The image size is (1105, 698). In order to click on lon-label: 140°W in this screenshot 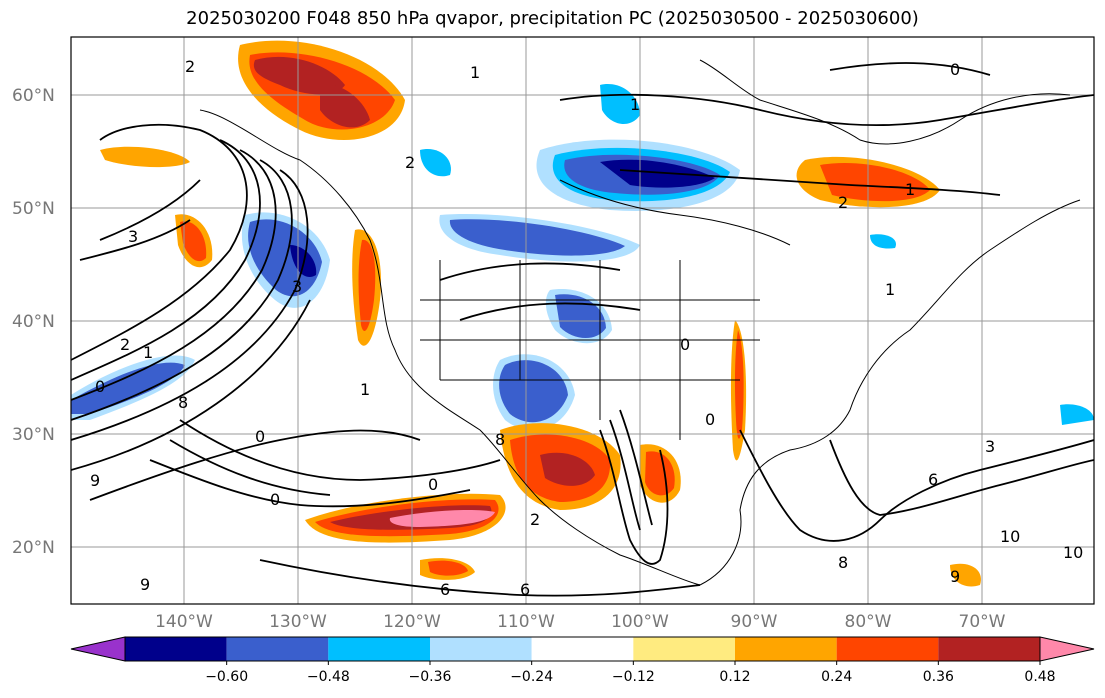, I will do `click(184, 622)`.